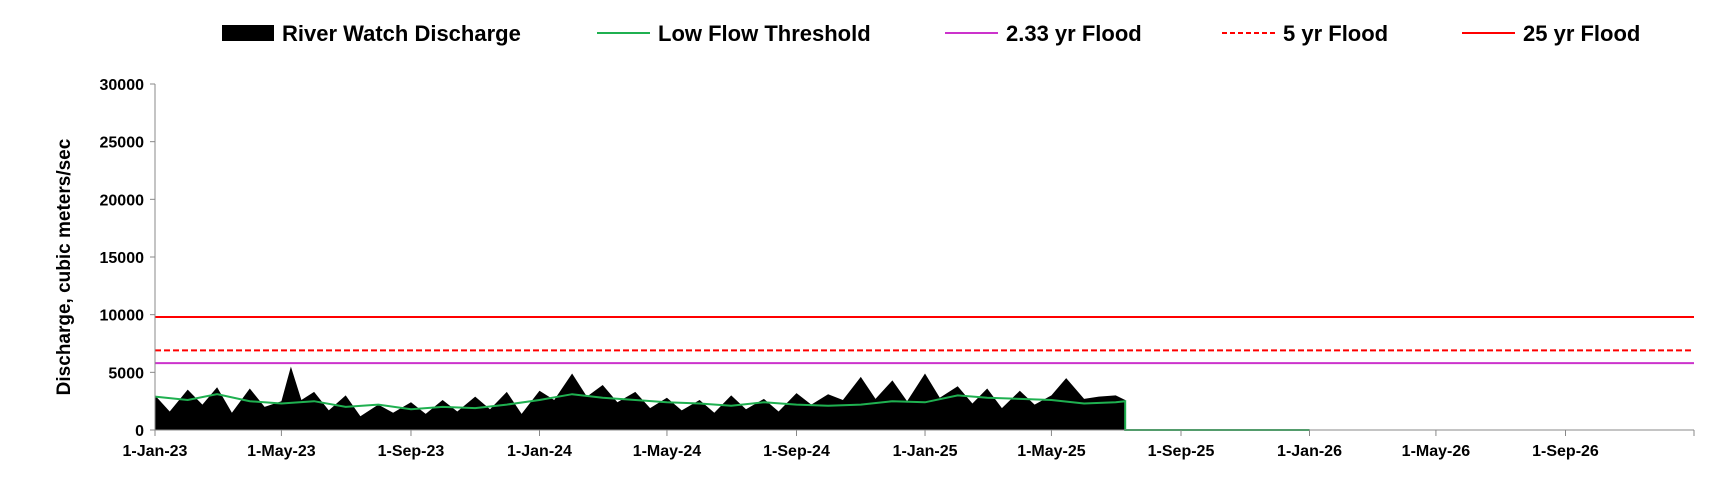 The width and height of the screenshot is (1727, 481). Describe the element at coordinates (122, 316) in the screenshot. I see `y-tick-label: 10000` at that location.